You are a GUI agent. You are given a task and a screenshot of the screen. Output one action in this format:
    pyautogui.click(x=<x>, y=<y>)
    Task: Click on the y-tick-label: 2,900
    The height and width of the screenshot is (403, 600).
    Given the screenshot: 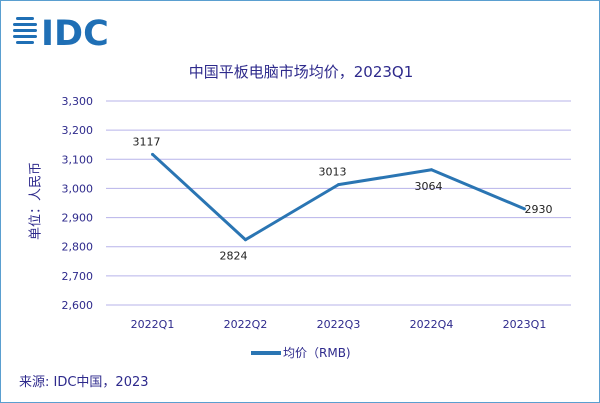 What is the action you would take?
    pyautogui.click(x=78, y=218)
    